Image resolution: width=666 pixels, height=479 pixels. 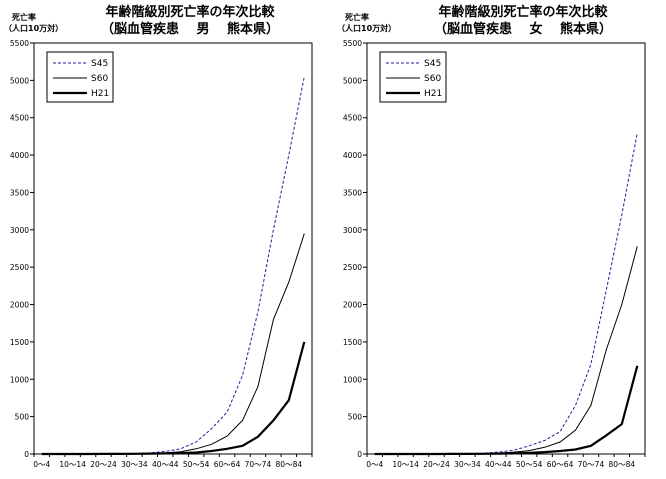 What do you see at coordinates (190, 21) in the screenshot?
I see `chart-title: 年齢階級別死亡率の年次比較 （脳血管疾患 男 熊本県）` at bounding box center [190, 21].